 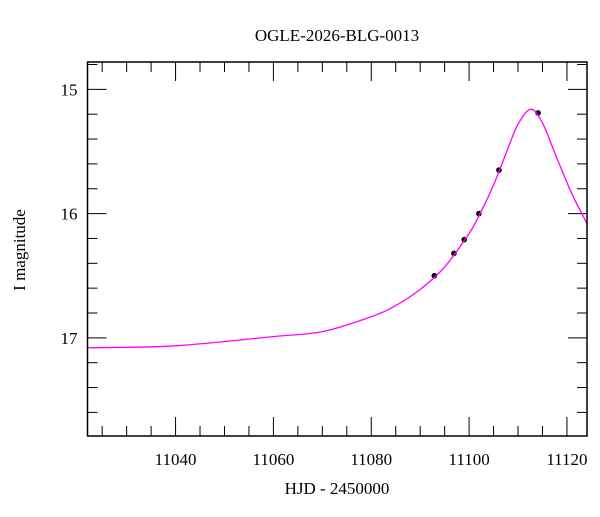 What do you see at coordinates (176, 459) in the screenshot?
I see `x-tick-label: 11040` at bounding box center [176, 459].